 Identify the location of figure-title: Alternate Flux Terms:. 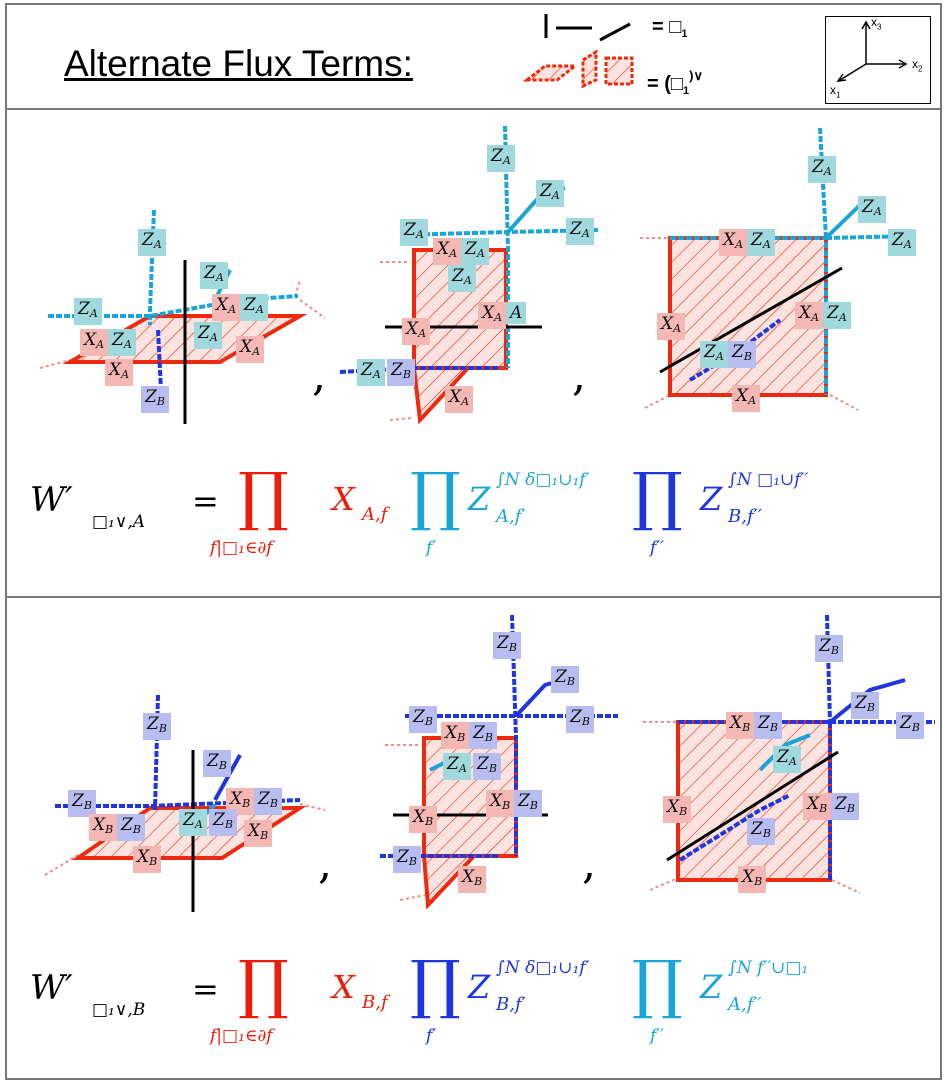
(238, 63).